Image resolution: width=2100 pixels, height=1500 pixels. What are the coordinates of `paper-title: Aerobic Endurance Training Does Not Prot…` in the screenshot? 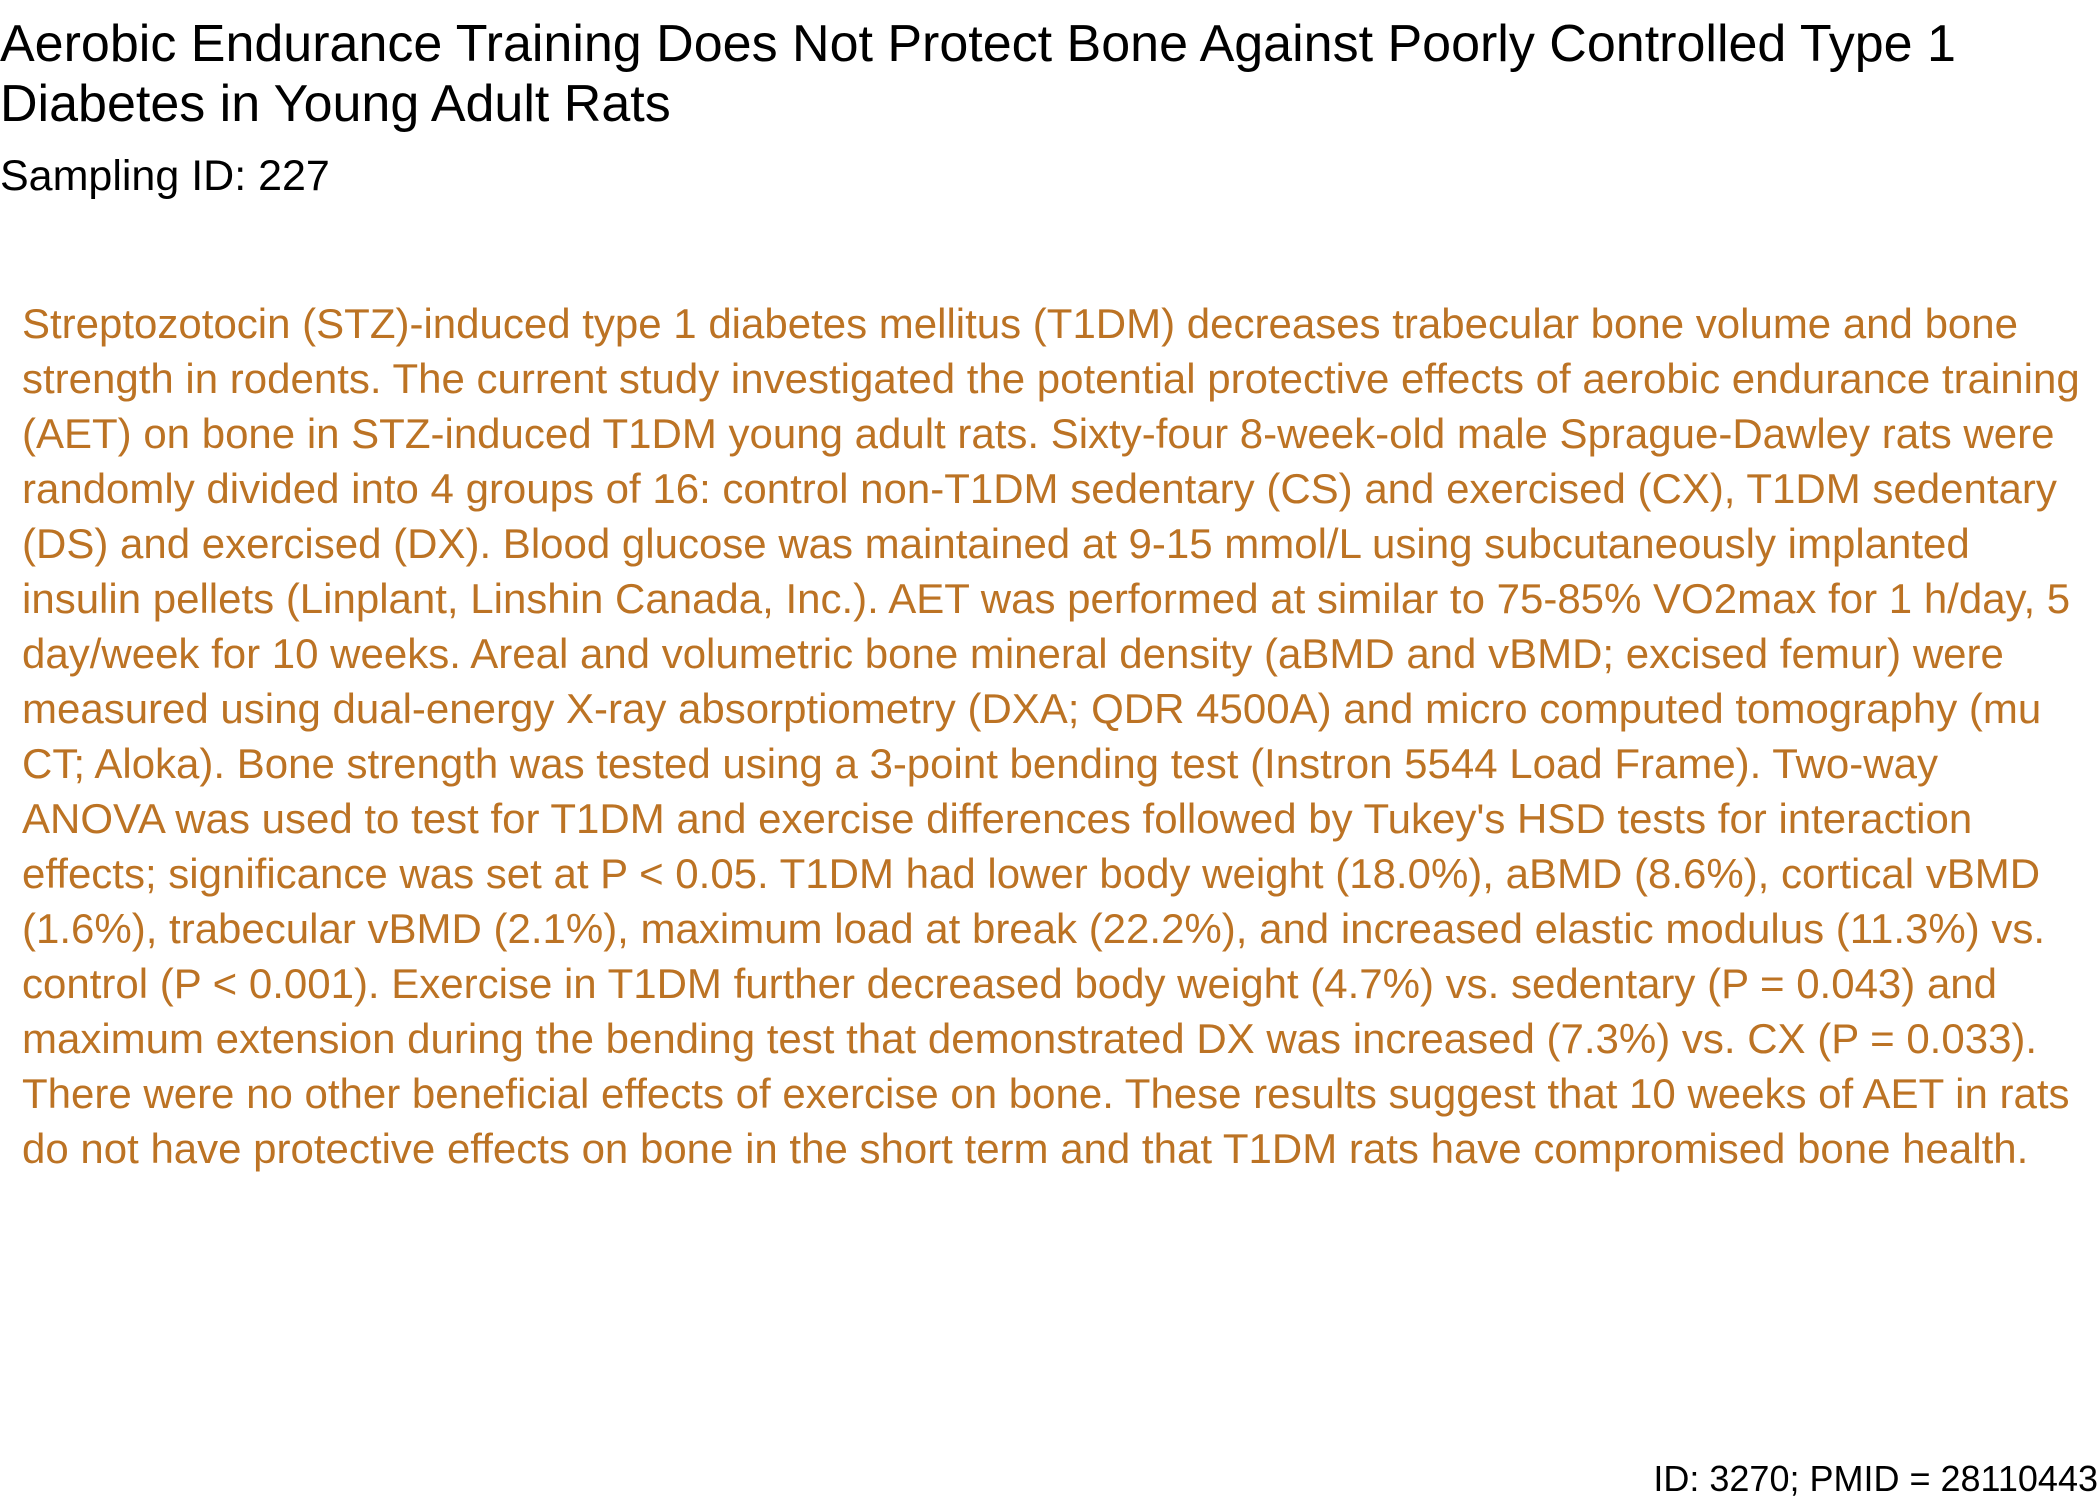 It's located at (978, 74).